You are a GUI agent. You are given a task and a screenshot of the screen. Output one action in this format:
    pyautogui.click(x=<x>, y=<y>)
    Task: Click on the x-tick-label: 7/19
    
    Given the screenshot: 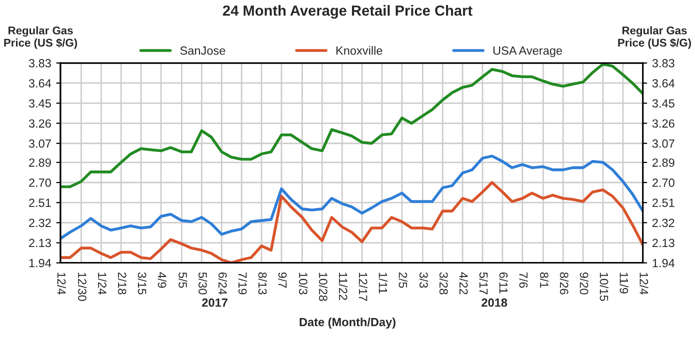 What is the action you would take?
    pyautogui.click(x=243, y=283)
    